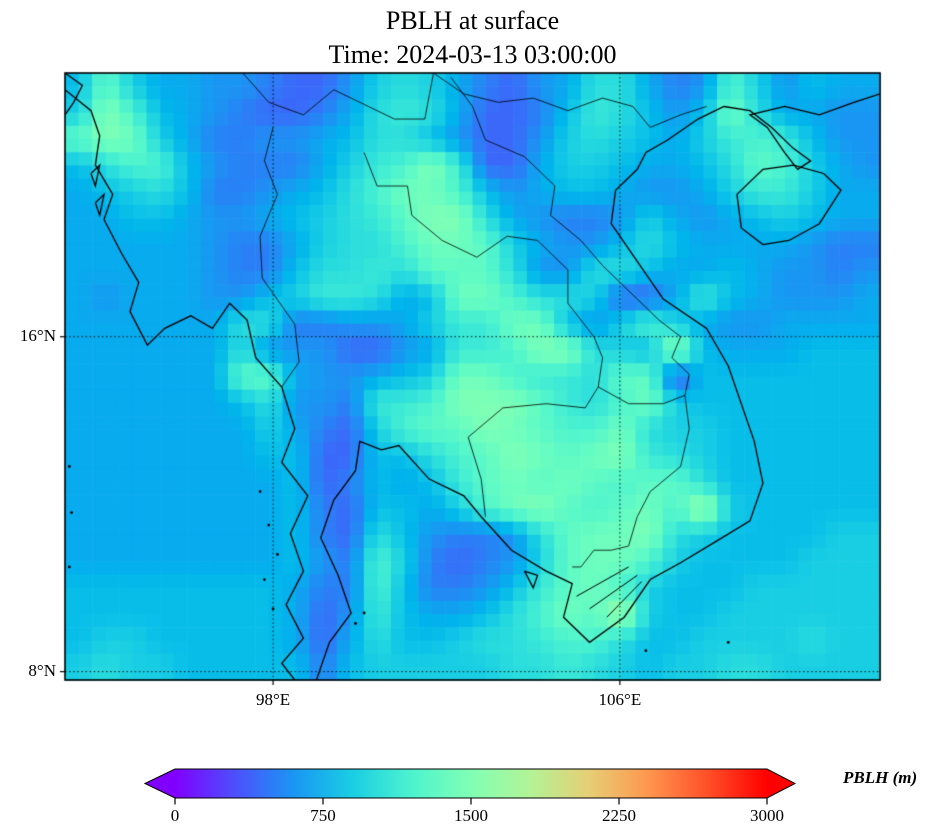  I want to click on colorbar-gradient, so click(470, 783).